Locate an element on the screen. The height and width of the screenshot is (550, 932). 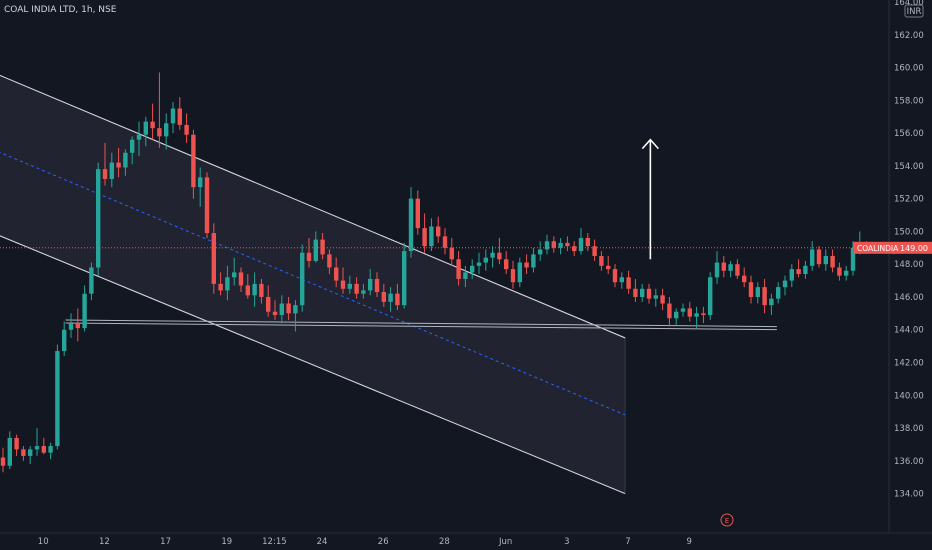
price-tick-label: 150.00 is located at coordinates (909, 232).